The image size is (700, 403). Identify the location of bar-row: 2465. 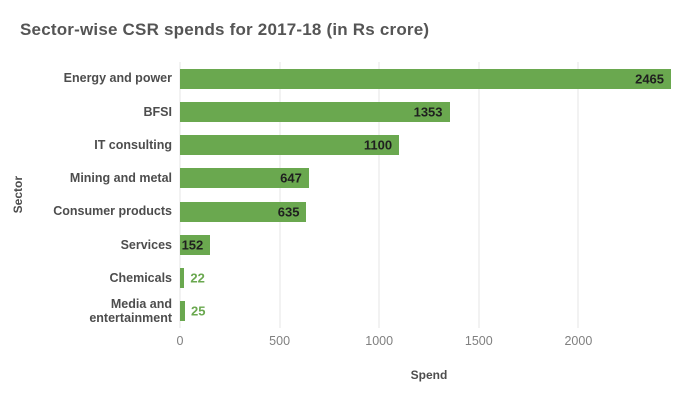
(429, 78).